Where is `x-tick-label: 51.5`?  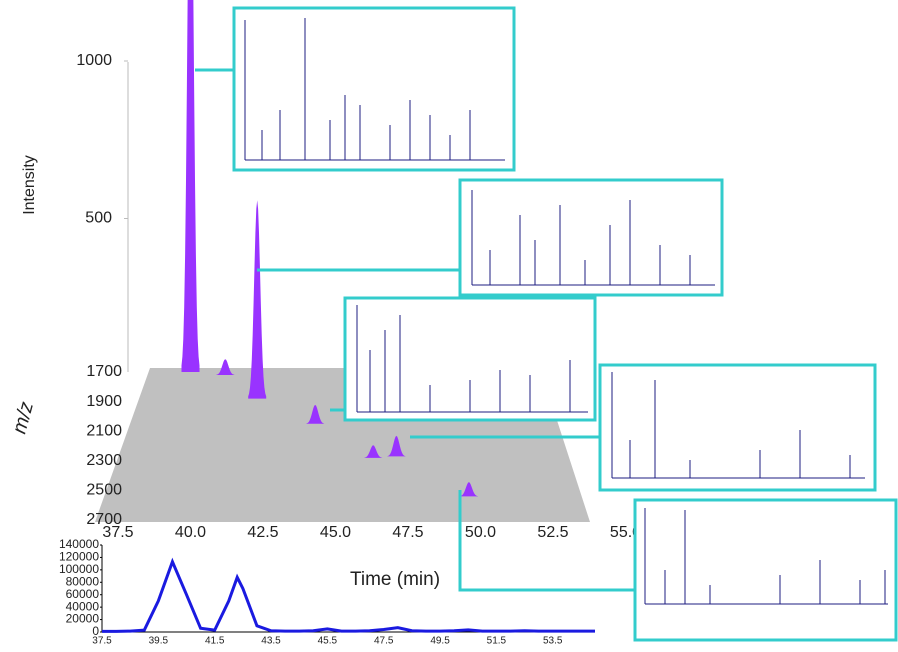
x-tick-label: 51.5 is located at coordinates (497, 641).